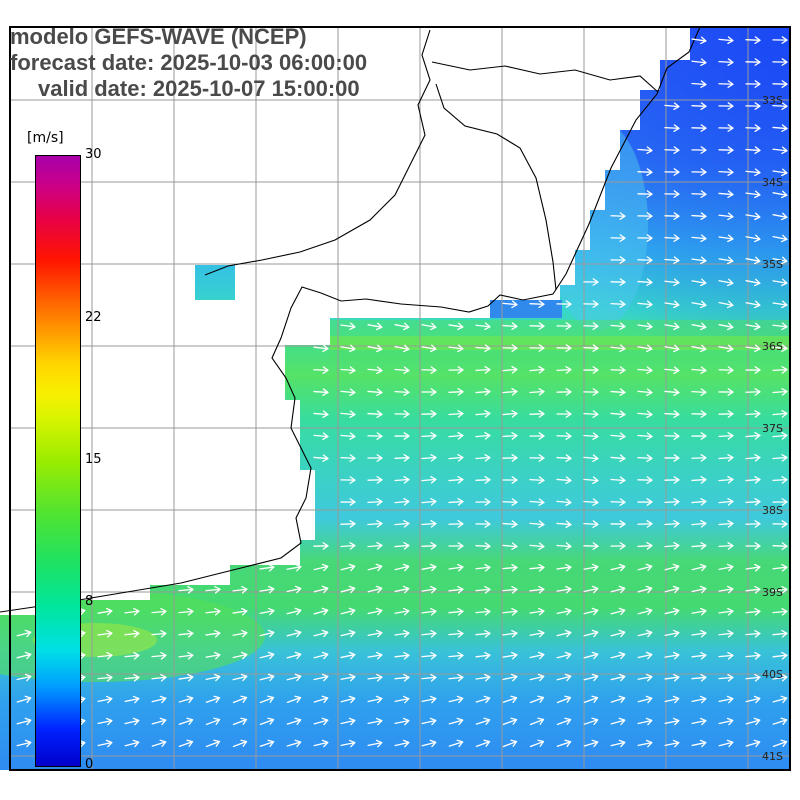 The height and width of the screenshot is (800, 800). I want to click on latitude-labels: 33S 34S 35S 36S 37S 38S 39S 40S 41S, so click(772, 428).